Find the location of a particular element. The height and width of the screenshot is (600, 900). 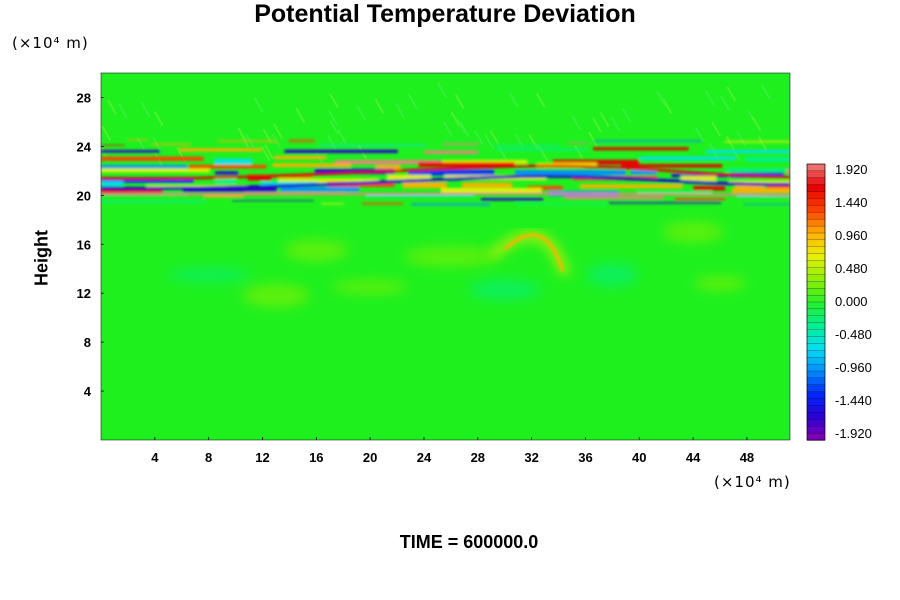

y-tick-label: 16 is located at coordinates (84, 244).